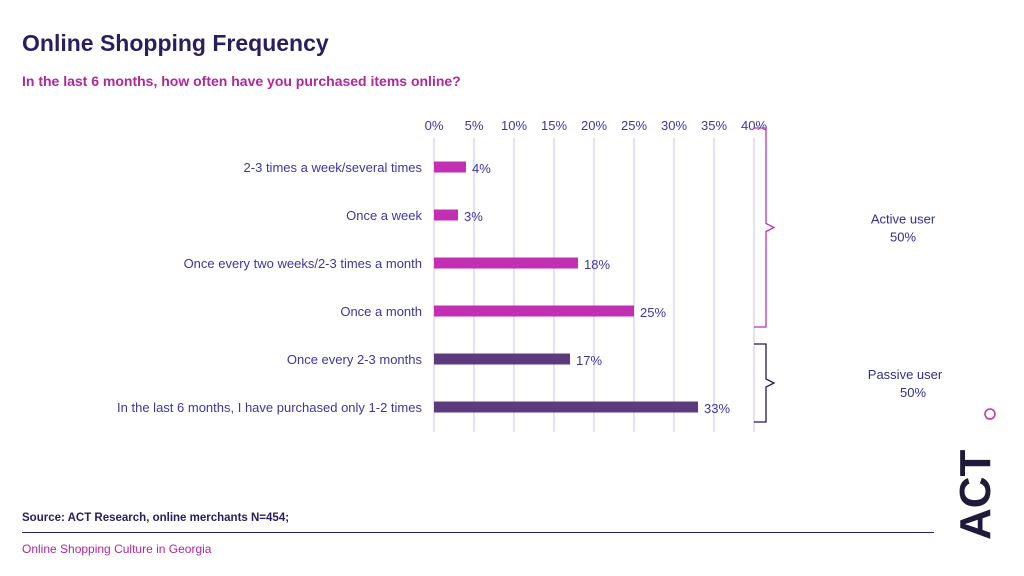  Describe the element at coordinates (333, 167) in the screenshot. I see `category-label: 2-3 times a week/several times` at that location.